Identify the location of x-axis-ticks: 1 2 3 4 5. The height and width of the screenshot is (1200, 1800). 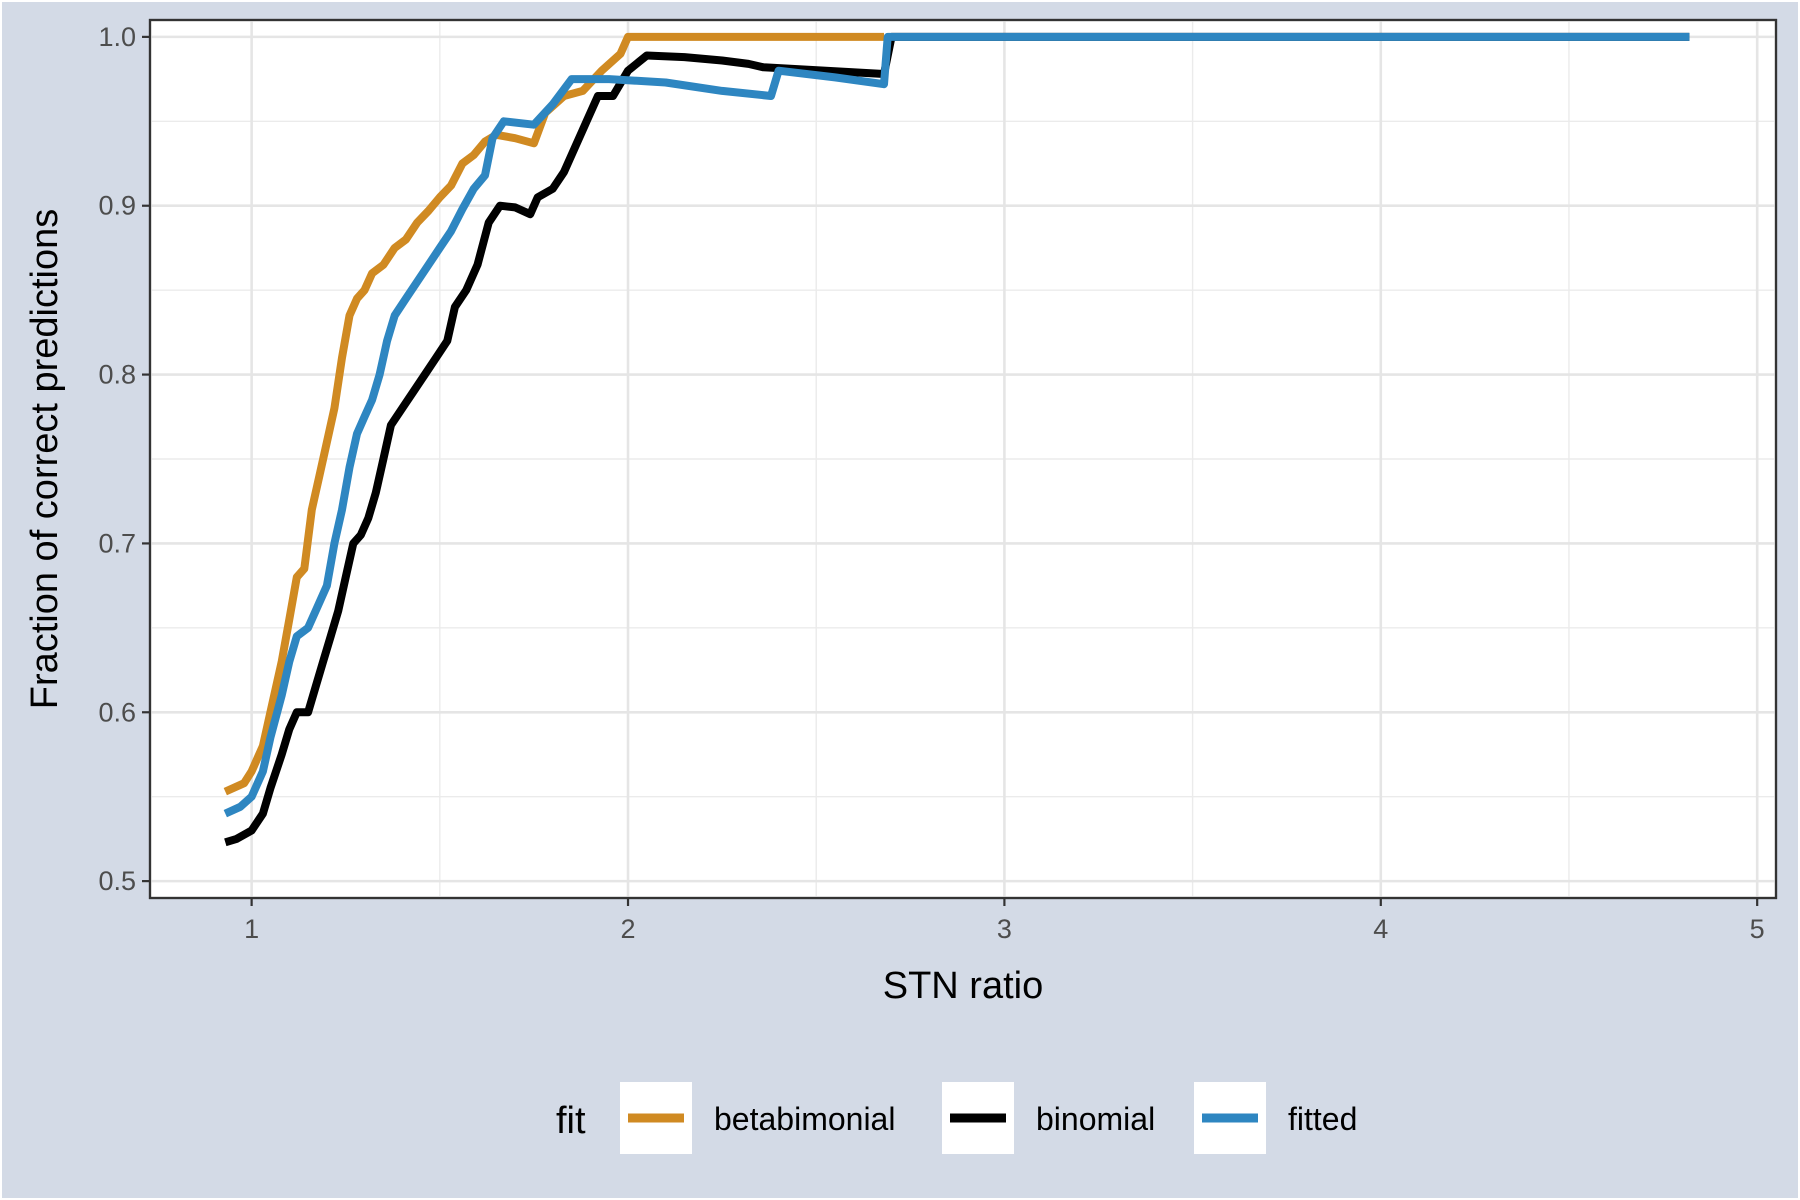
(1004, 921).